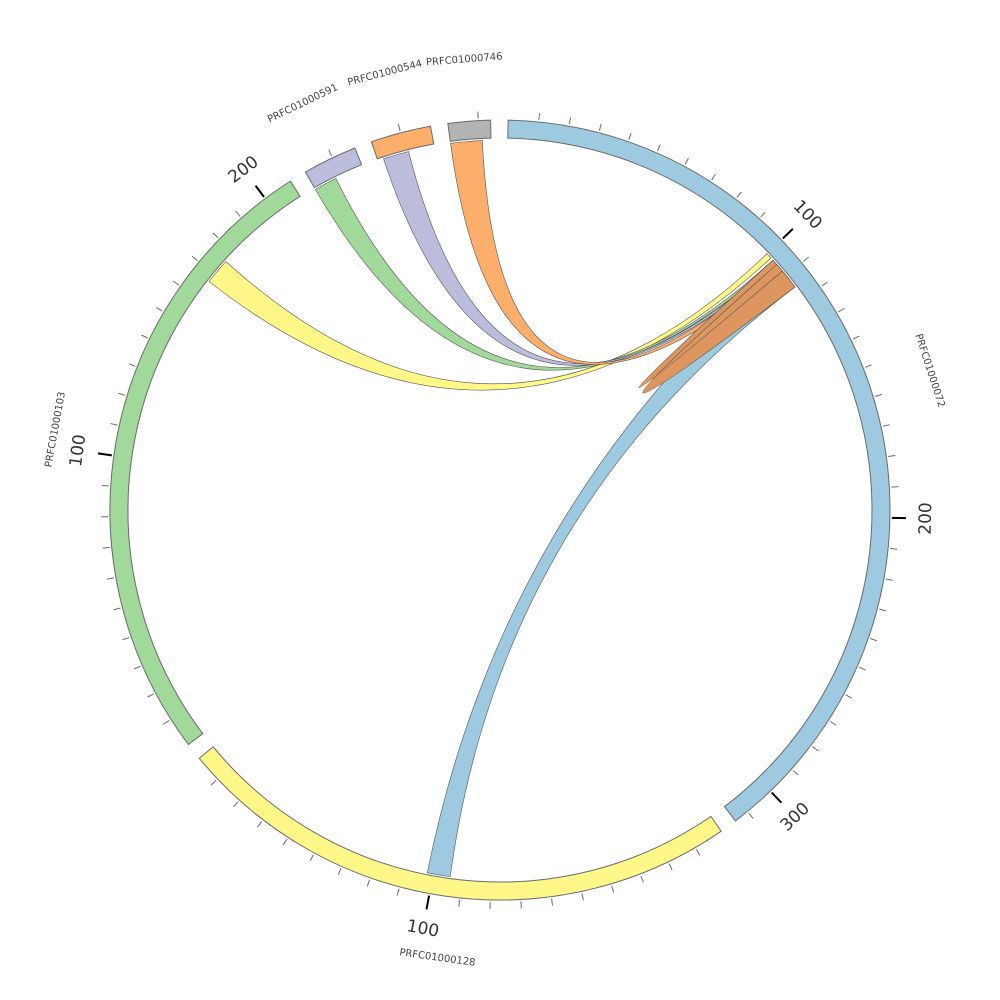 The width and height of the screenshot is (1000, 1000). What do you see at coordinates (55, 429) in the screenshot?
I see `segment-label-s103: PRFC01000103` at bounding box center [55, 429].